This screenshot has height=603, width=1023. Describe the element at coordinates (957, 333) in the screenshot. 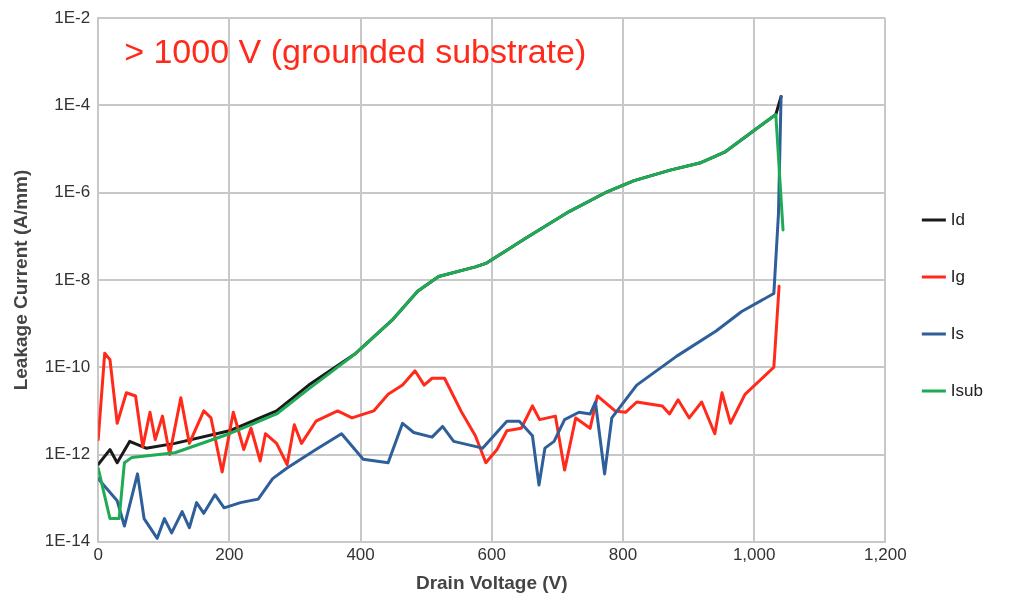

I see `legend-label: Is` at that location.